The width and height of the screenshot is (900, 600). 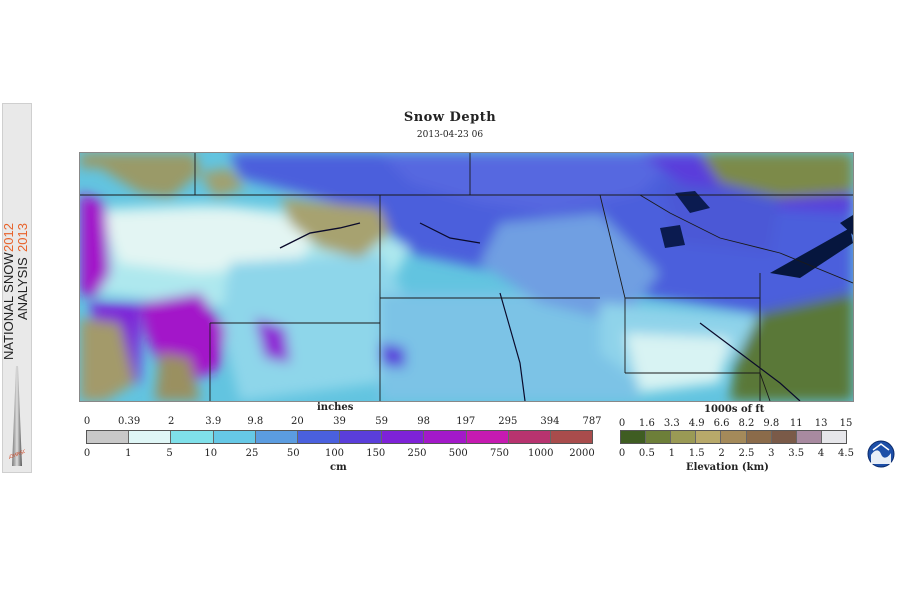 What do you see at coordinates (550, 421) in the screenshot?
I see `inches-label: 394` at bounding box center [550, 421].